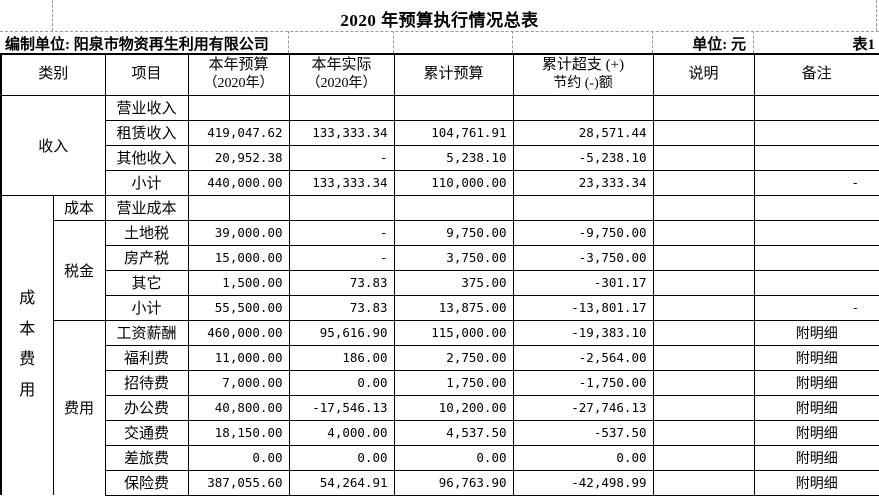  Describe the element at coordinates (863, 45) in the screenshot. I see `table-number-label: 表1` at that location.